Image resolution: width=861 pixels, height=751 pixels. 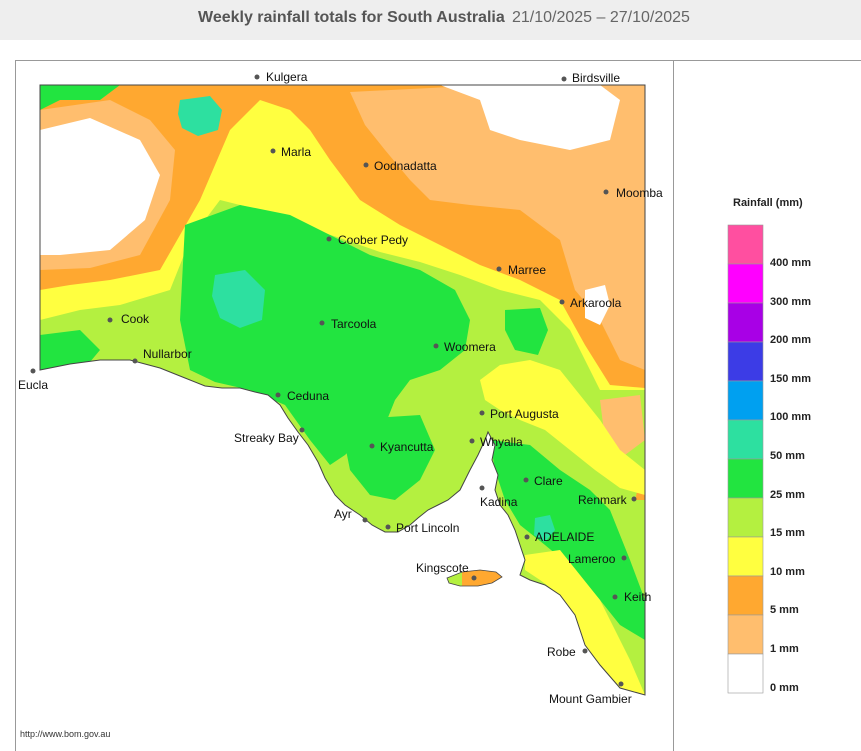 I want to click on place-label-birdsville: Birdsville, so click(x=596, y=78).